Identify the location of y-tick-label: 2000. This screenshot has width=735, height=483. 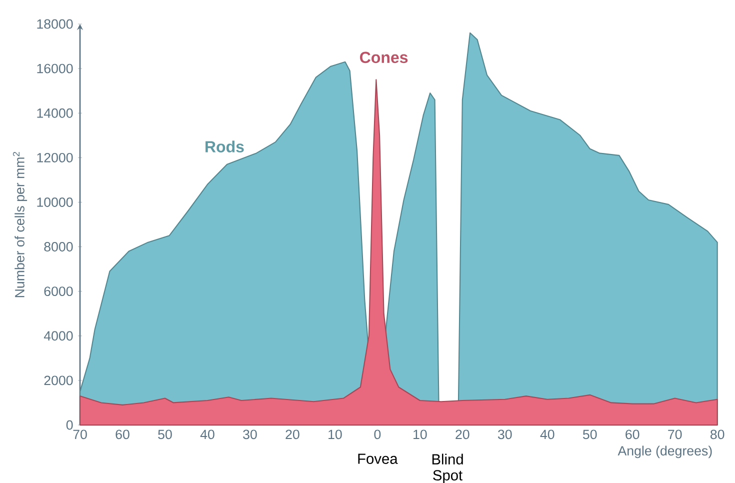
(58, 381).